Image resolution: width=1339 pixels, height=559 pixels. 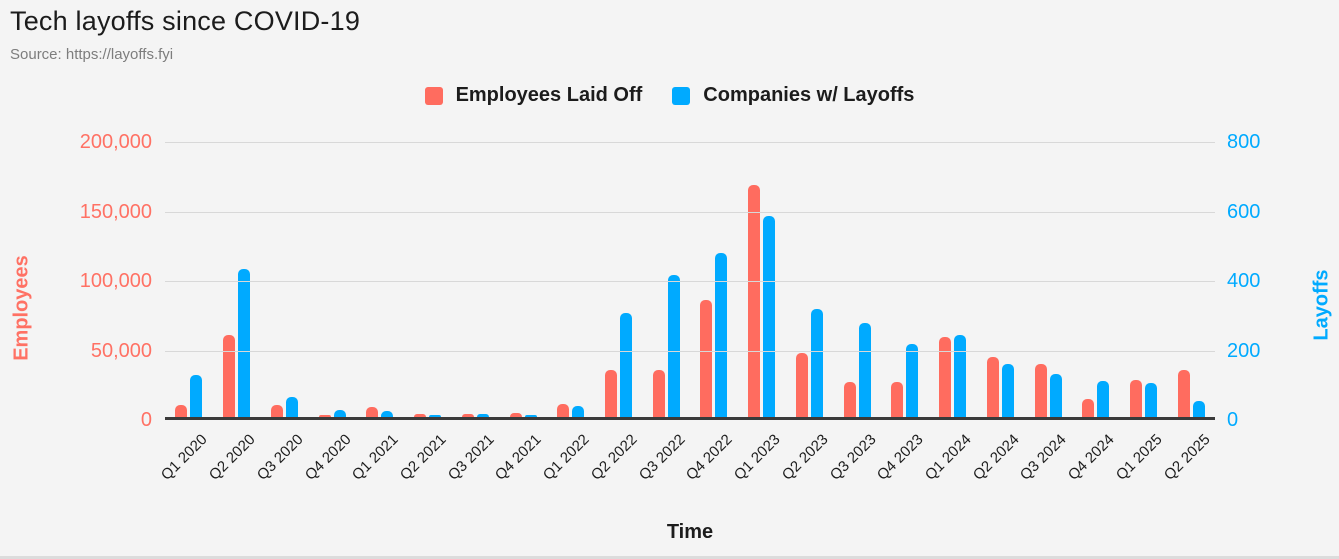 What do you see at coordinates (912, 380) in the screenshot?
I see `companies-bar-Q4-2023` at bounding box center [912, 380].